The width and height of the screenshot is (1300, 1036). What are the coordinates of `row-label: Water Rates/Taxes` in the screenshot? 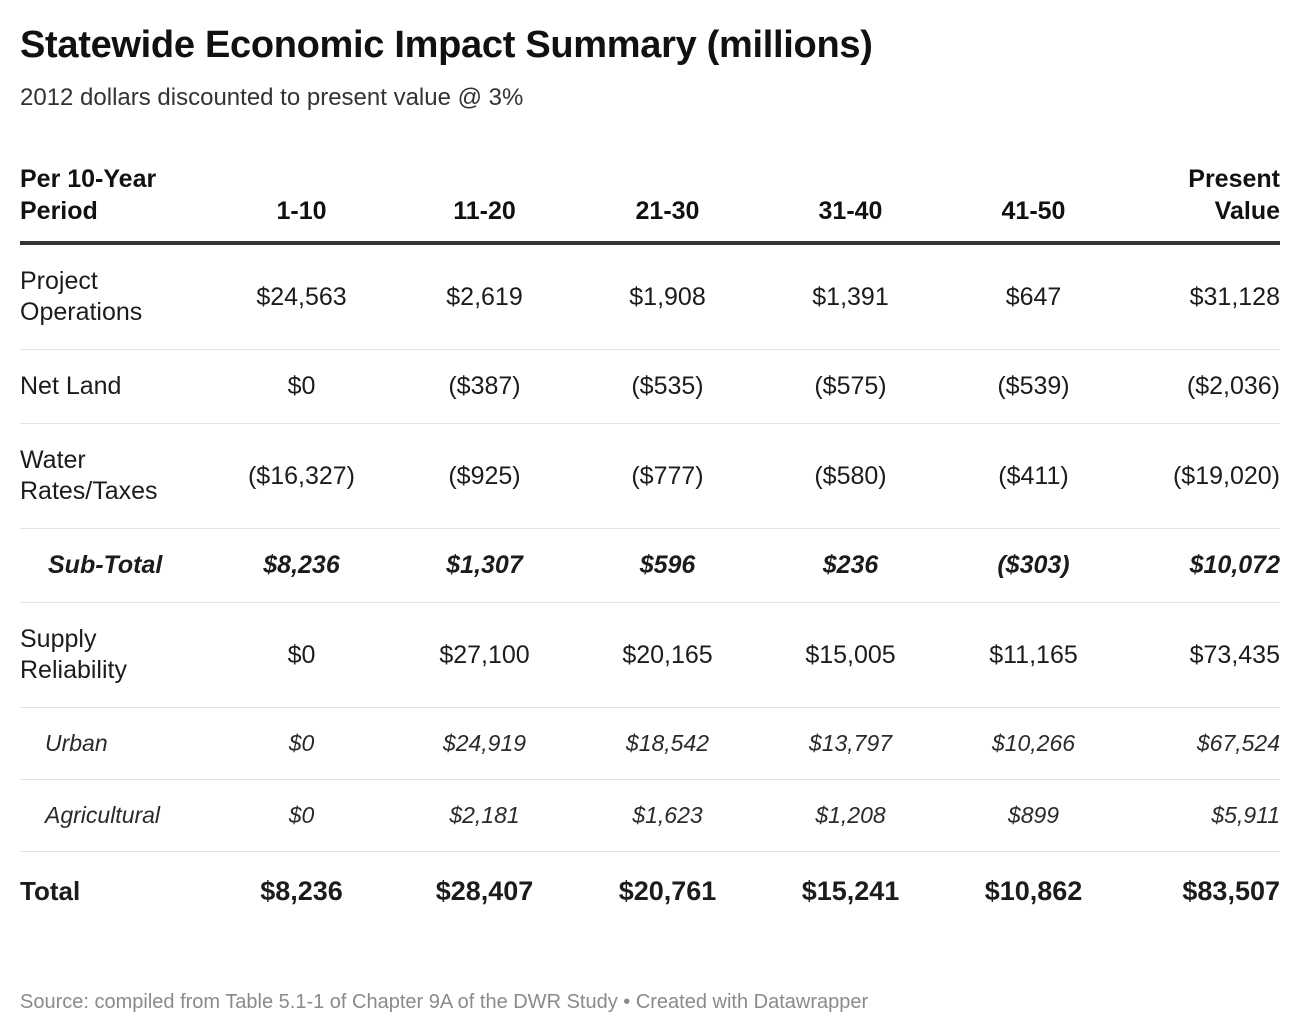 It's located at (115, 476).